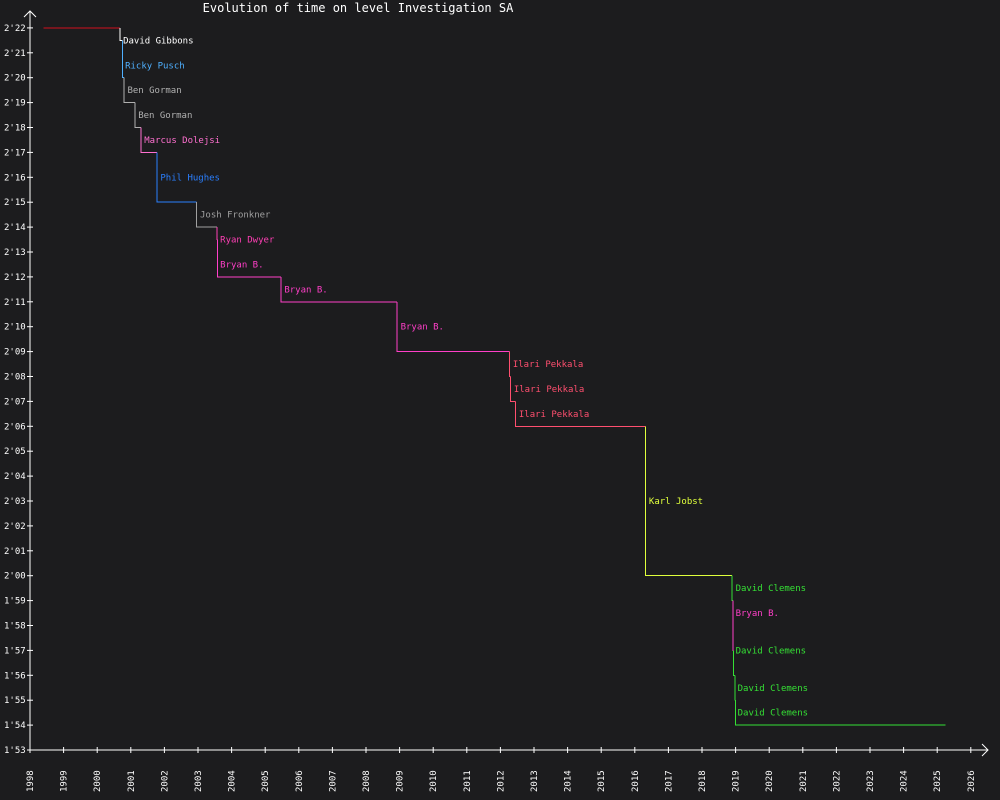  What do you see at coordinates (15, 153) in the screenshot?
I see `y-tick-label: 2'17` at bounding box center [15, 153].